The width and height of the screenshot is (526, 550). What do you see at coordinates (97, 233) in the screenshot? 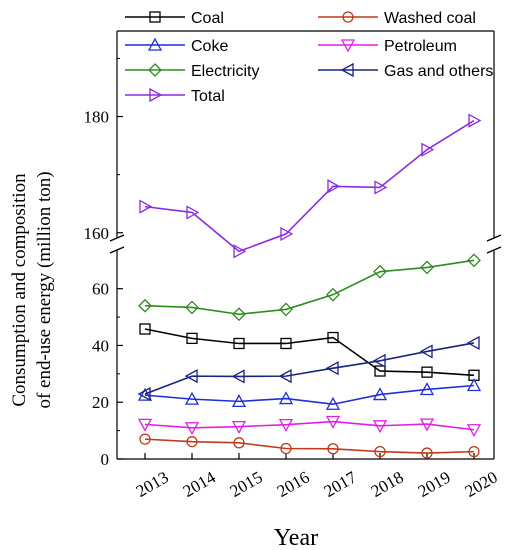
I see `y-tick-label: 160` at bounding box center [97, 233].